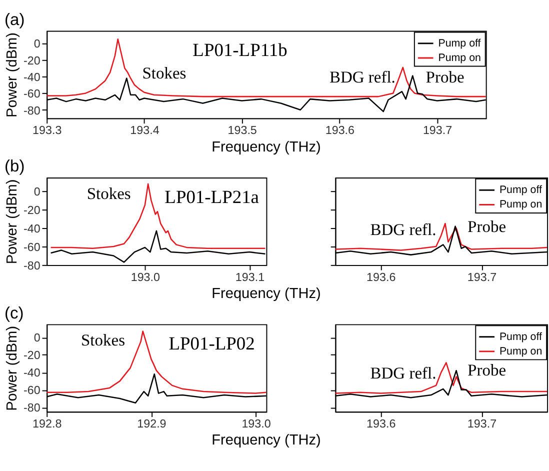  What do you see at coordinates (145, 131) in the screenshot?
I see `x-tick-label: 193.4` at bounding box center [145, 131].